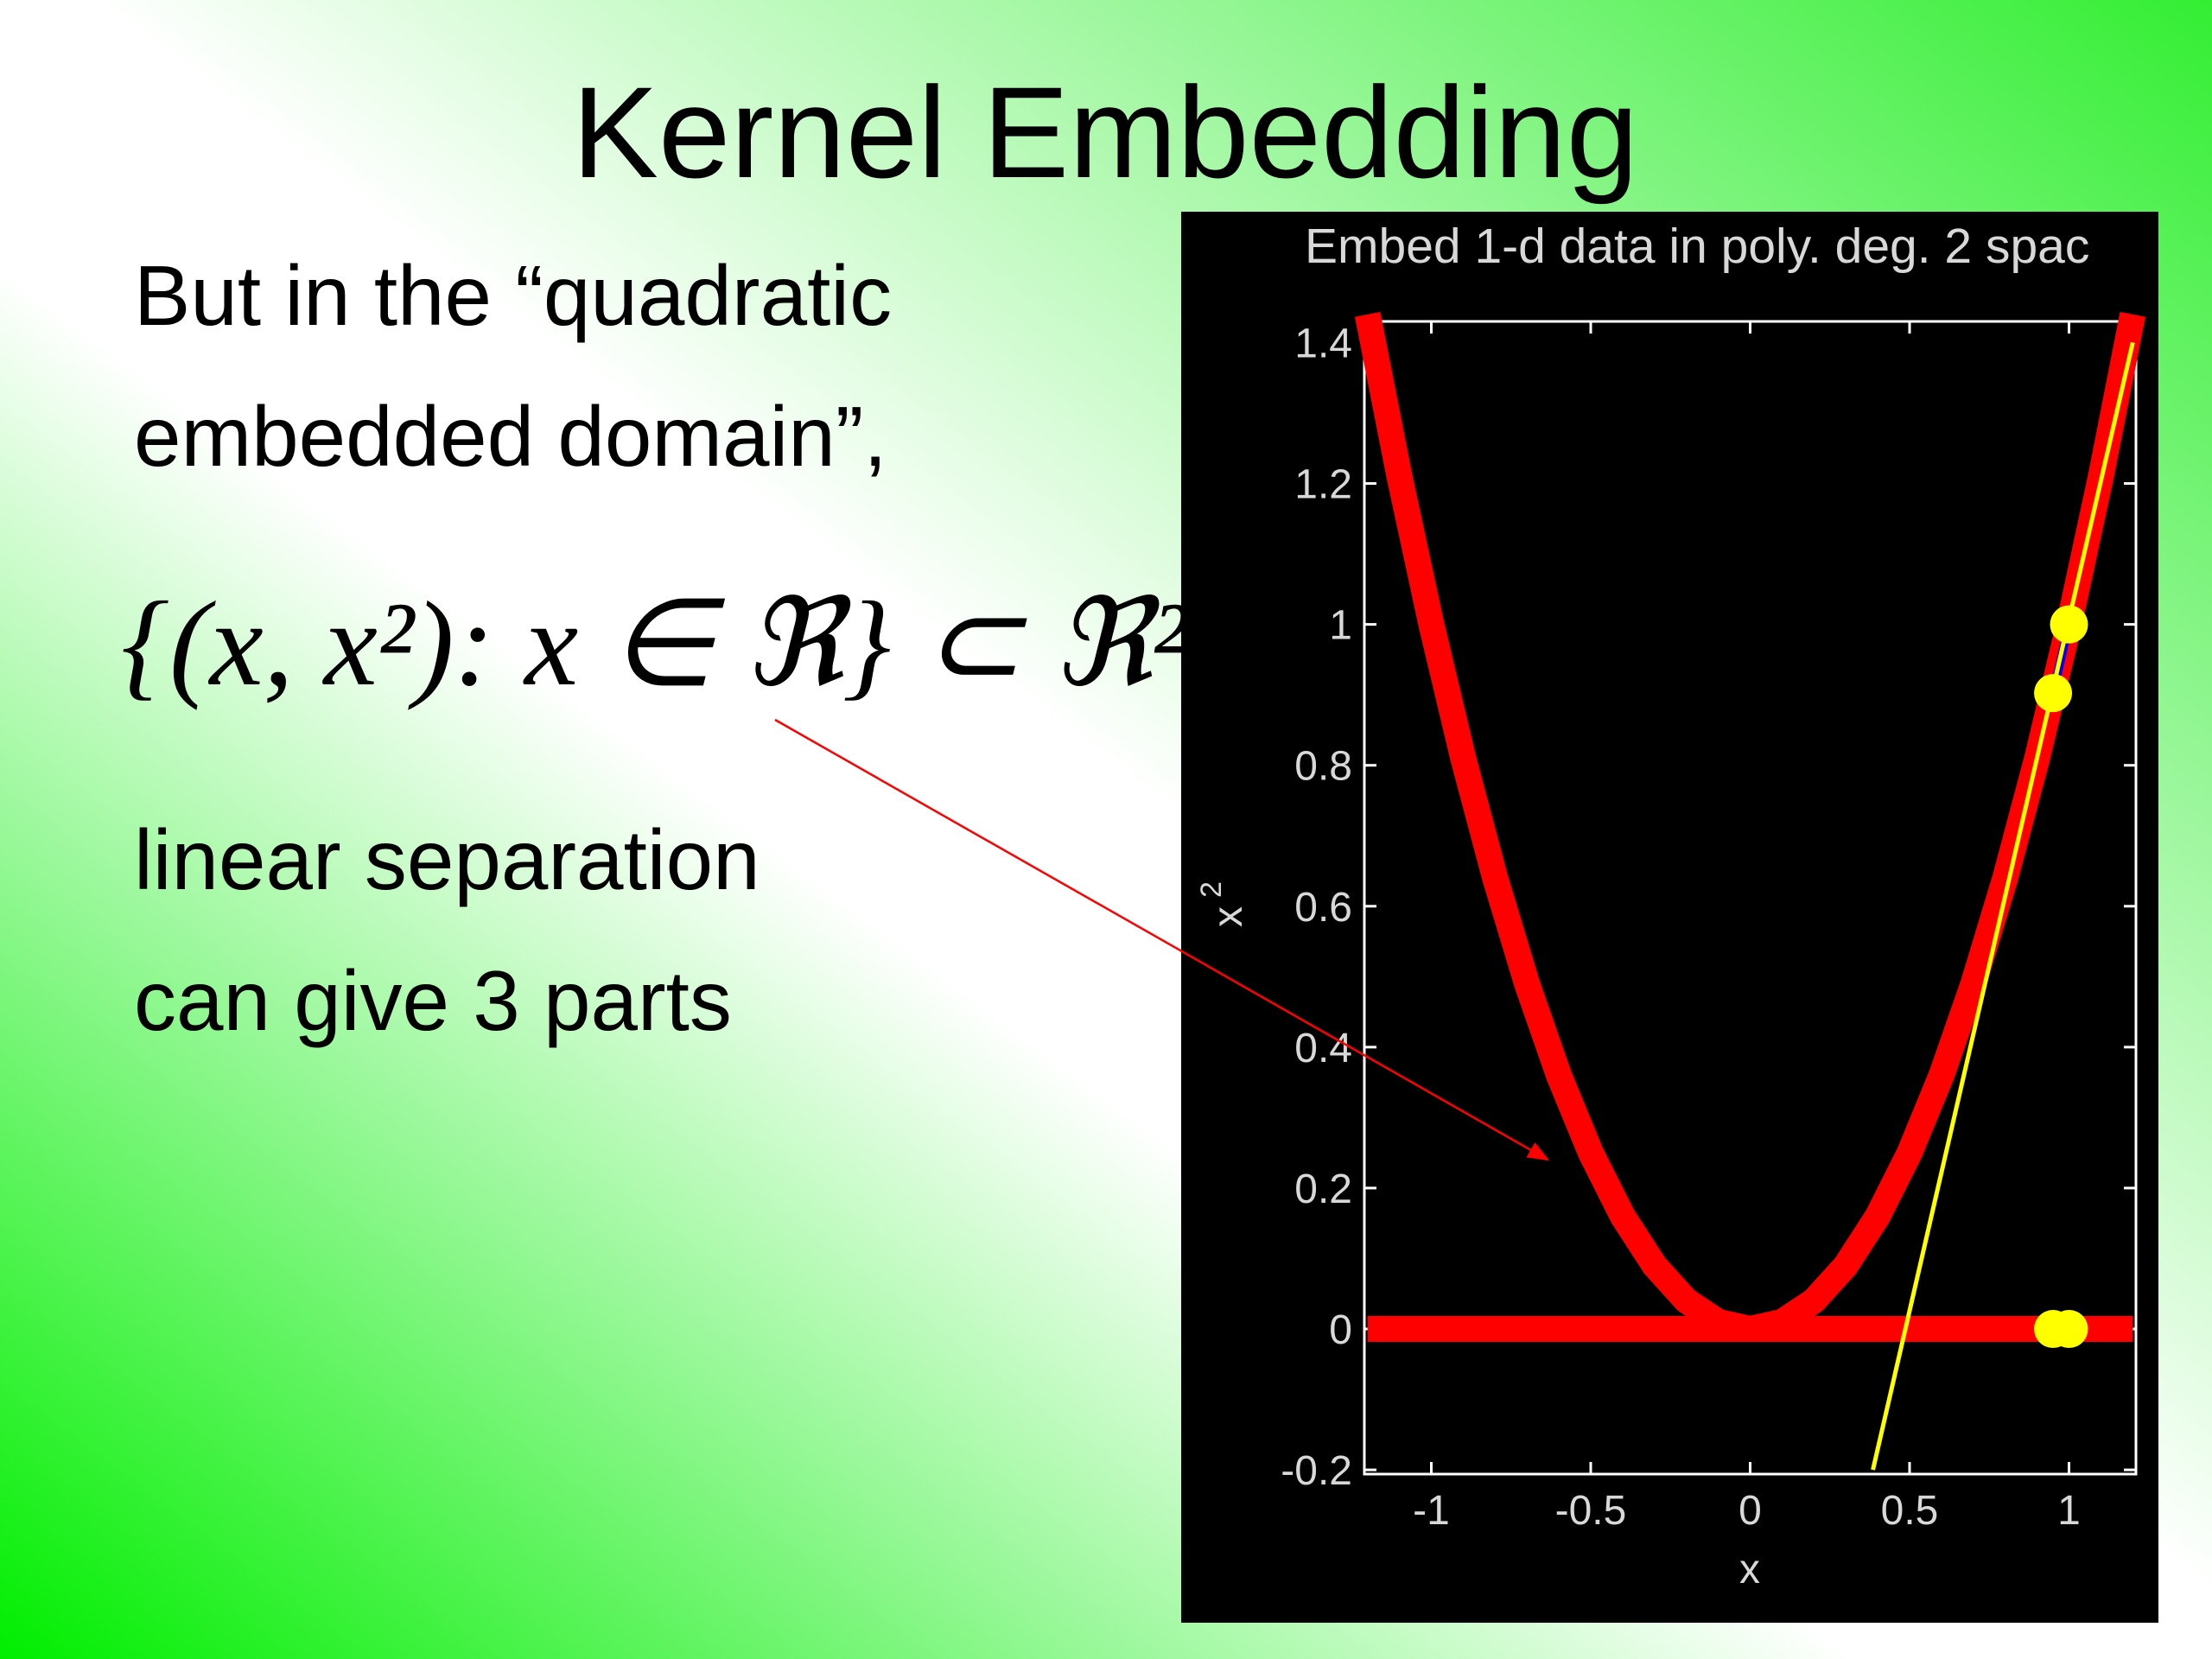 This screenshot has width=2212, height=1659. I want to click on y-tick-label: 0, so click(1340, 1330).